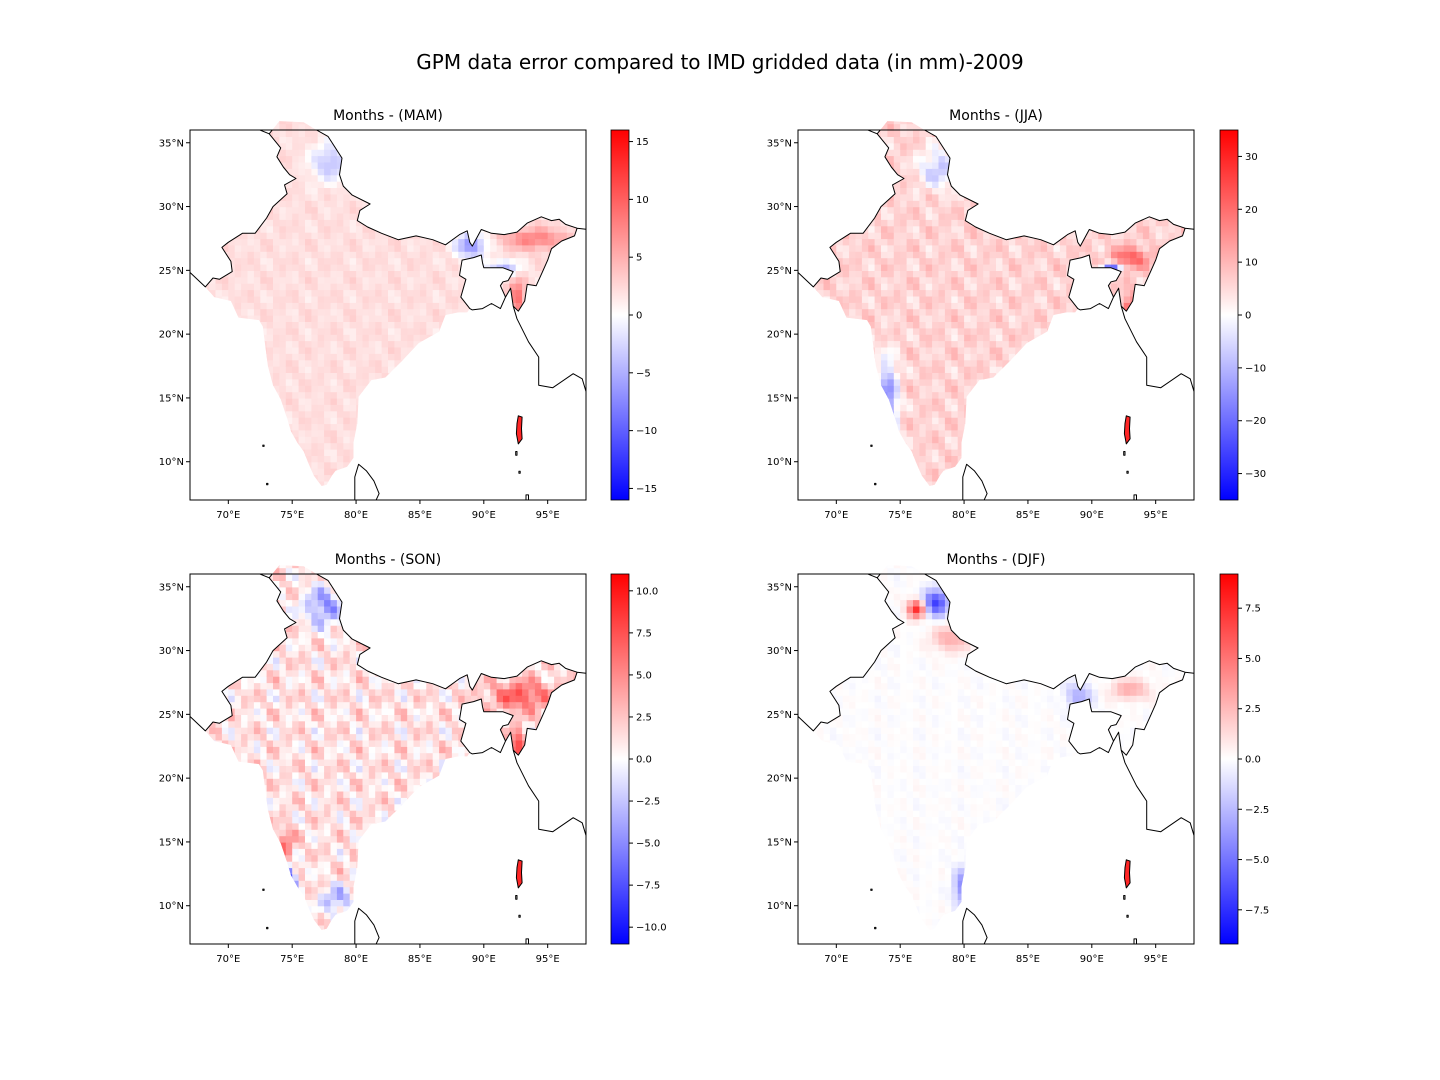 The width and height of the screenshot is (1440, 1080). What do you see at coordinates (639, 258) in the screenshot?
I see `colorbar-tick-label: 5` at bounding box center [639, 258].